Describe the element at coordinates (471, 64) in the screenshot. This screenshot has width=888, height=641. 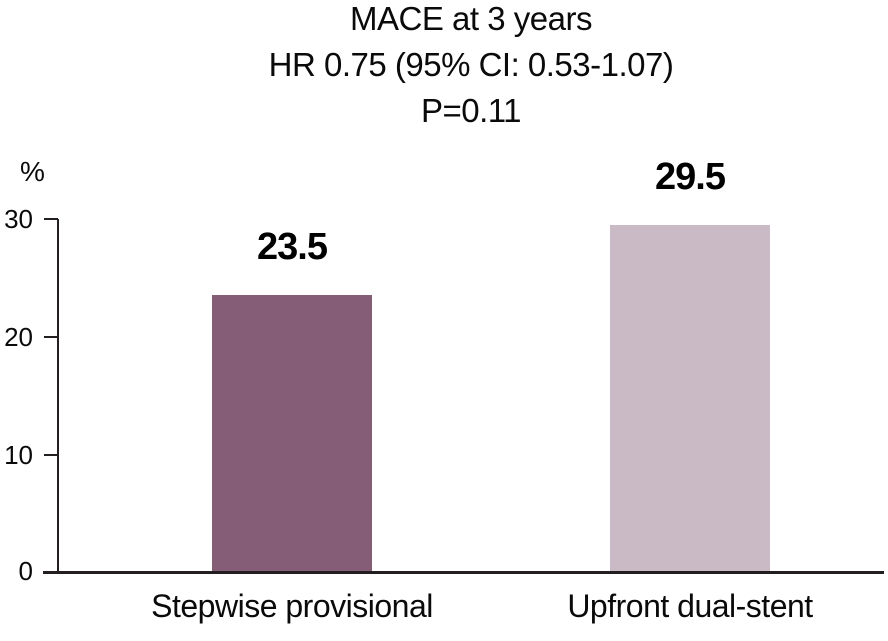
I see `chart-subtitle-hr: HR 0.75 (95% CI: 0.53-1.07)` at that location.